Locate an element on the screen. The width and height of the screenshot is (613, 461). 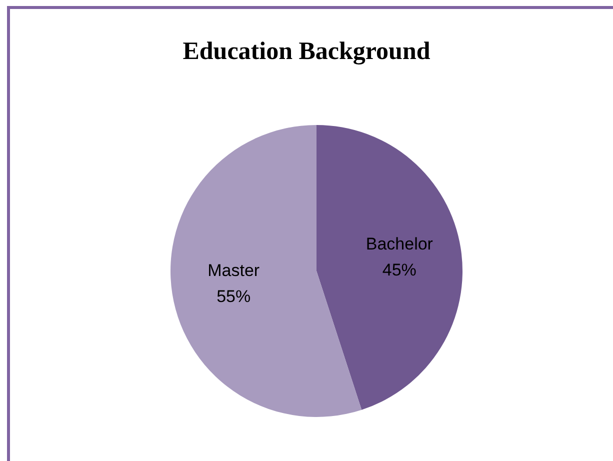
chart-title: Education Background is located at coordinates (307, 52).